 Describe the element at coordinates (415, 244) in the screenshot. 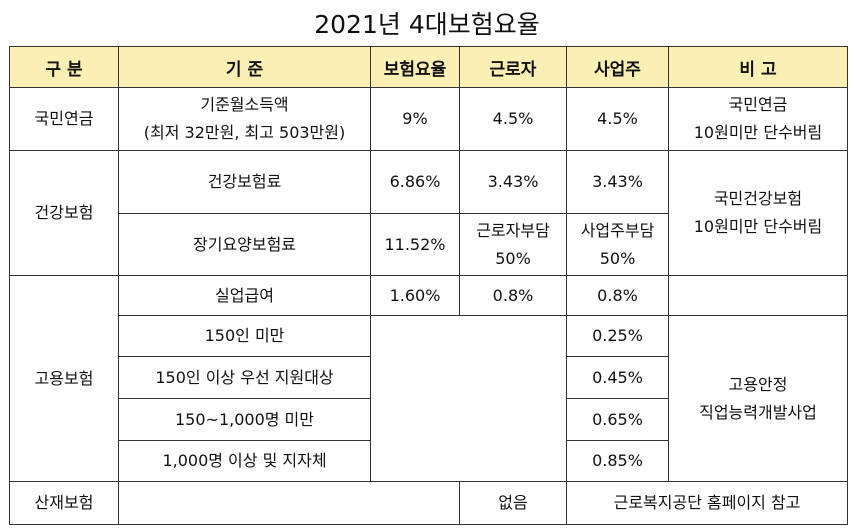

I see `health-rate-2: 11.52%` at that location.